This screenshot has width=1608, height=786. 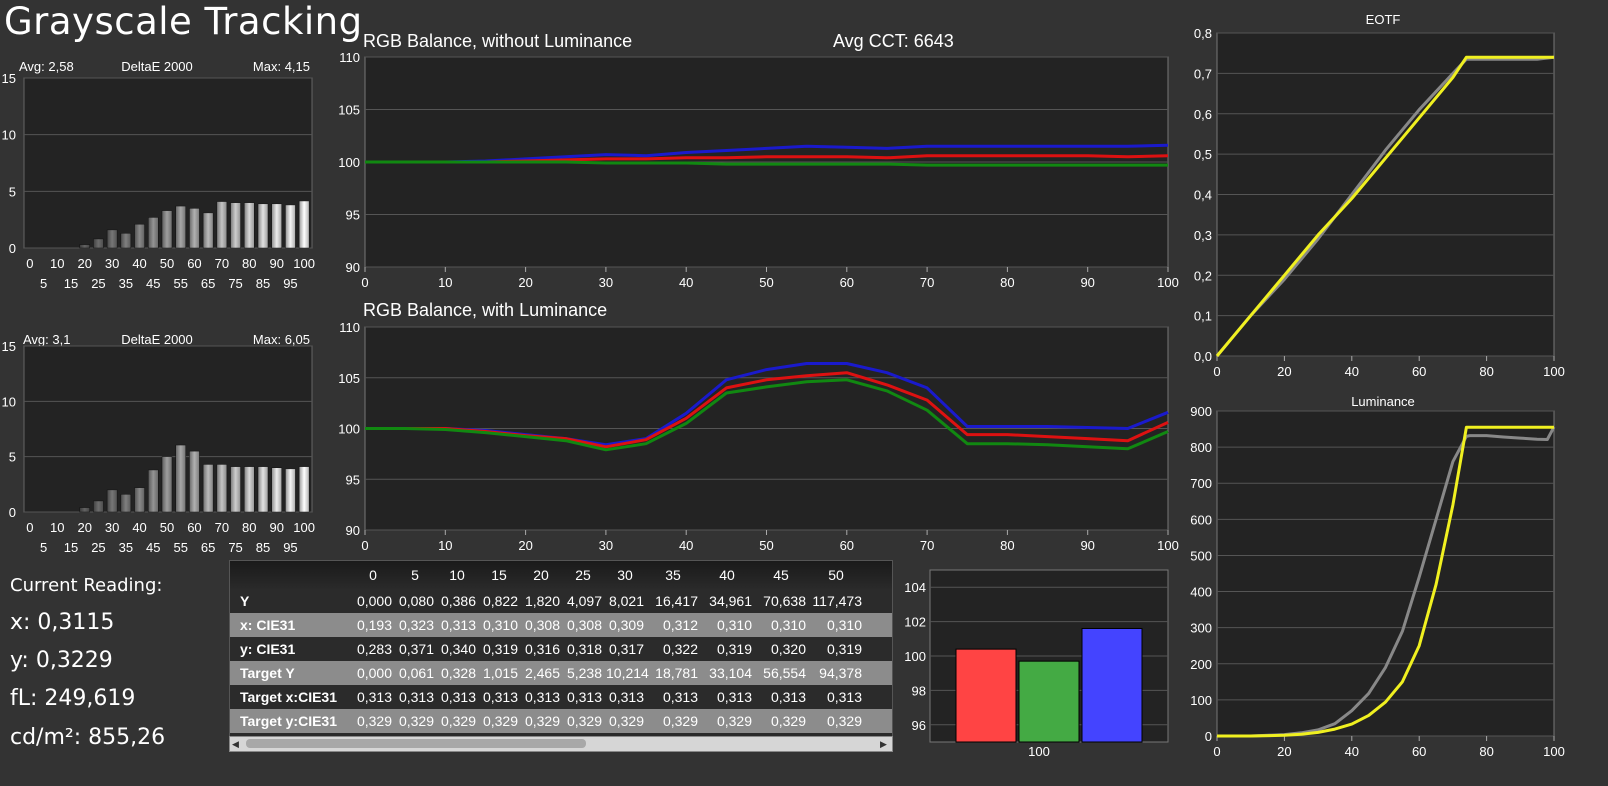 I want to click on column-header: 45, so click(x=781, y=575).